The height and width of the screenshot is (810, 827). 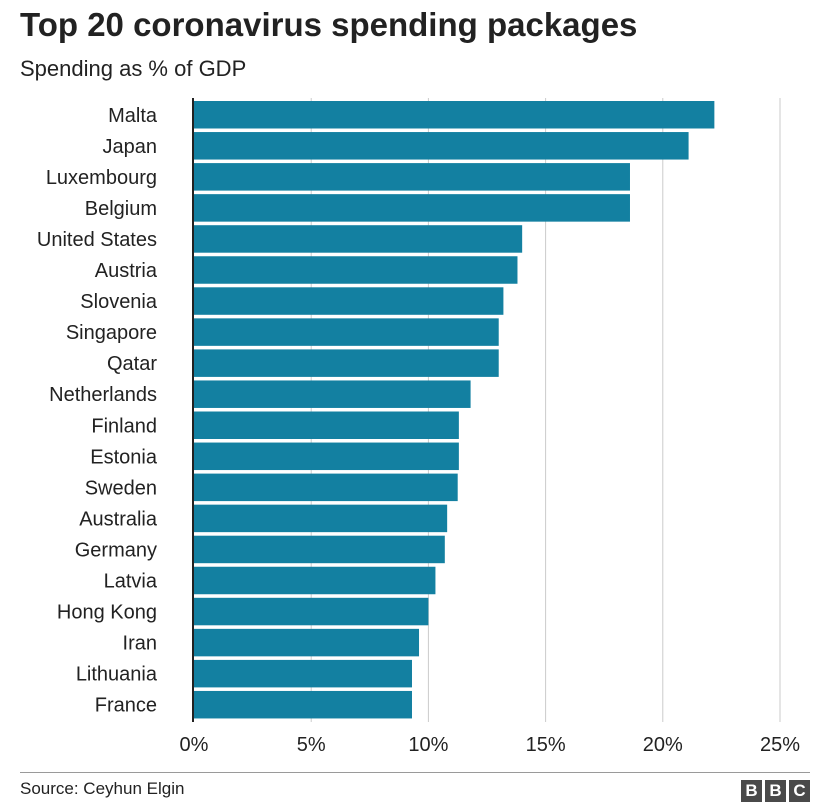 What do you see at coordinates (124, 426) in the screenshot?
I see `category-label-finland: Finland` at bounding box center [124, 426].